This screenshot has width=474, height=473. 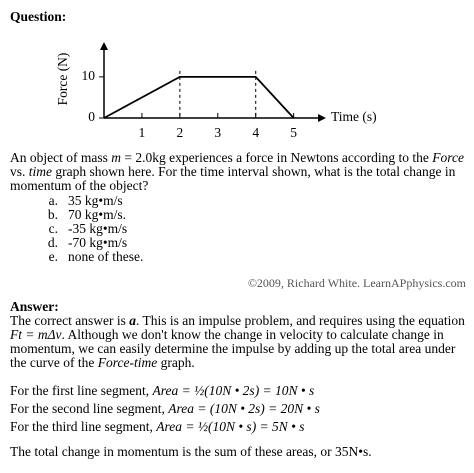 I want to click on option-text: -70 kg•m/s, so click(x=98, y=242).